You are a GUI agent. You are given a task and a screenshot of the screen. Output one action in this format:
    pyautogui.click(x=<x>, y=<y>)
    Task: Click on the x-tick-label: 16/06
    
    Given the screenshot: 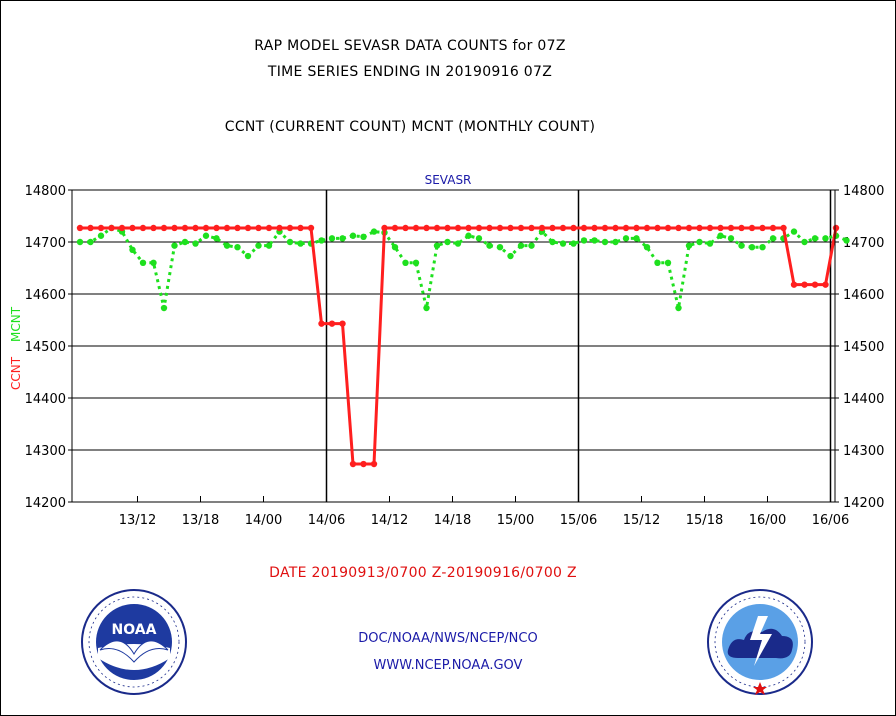 What is the action you would take?
    pyautogui.click(x=830, y=520)
    